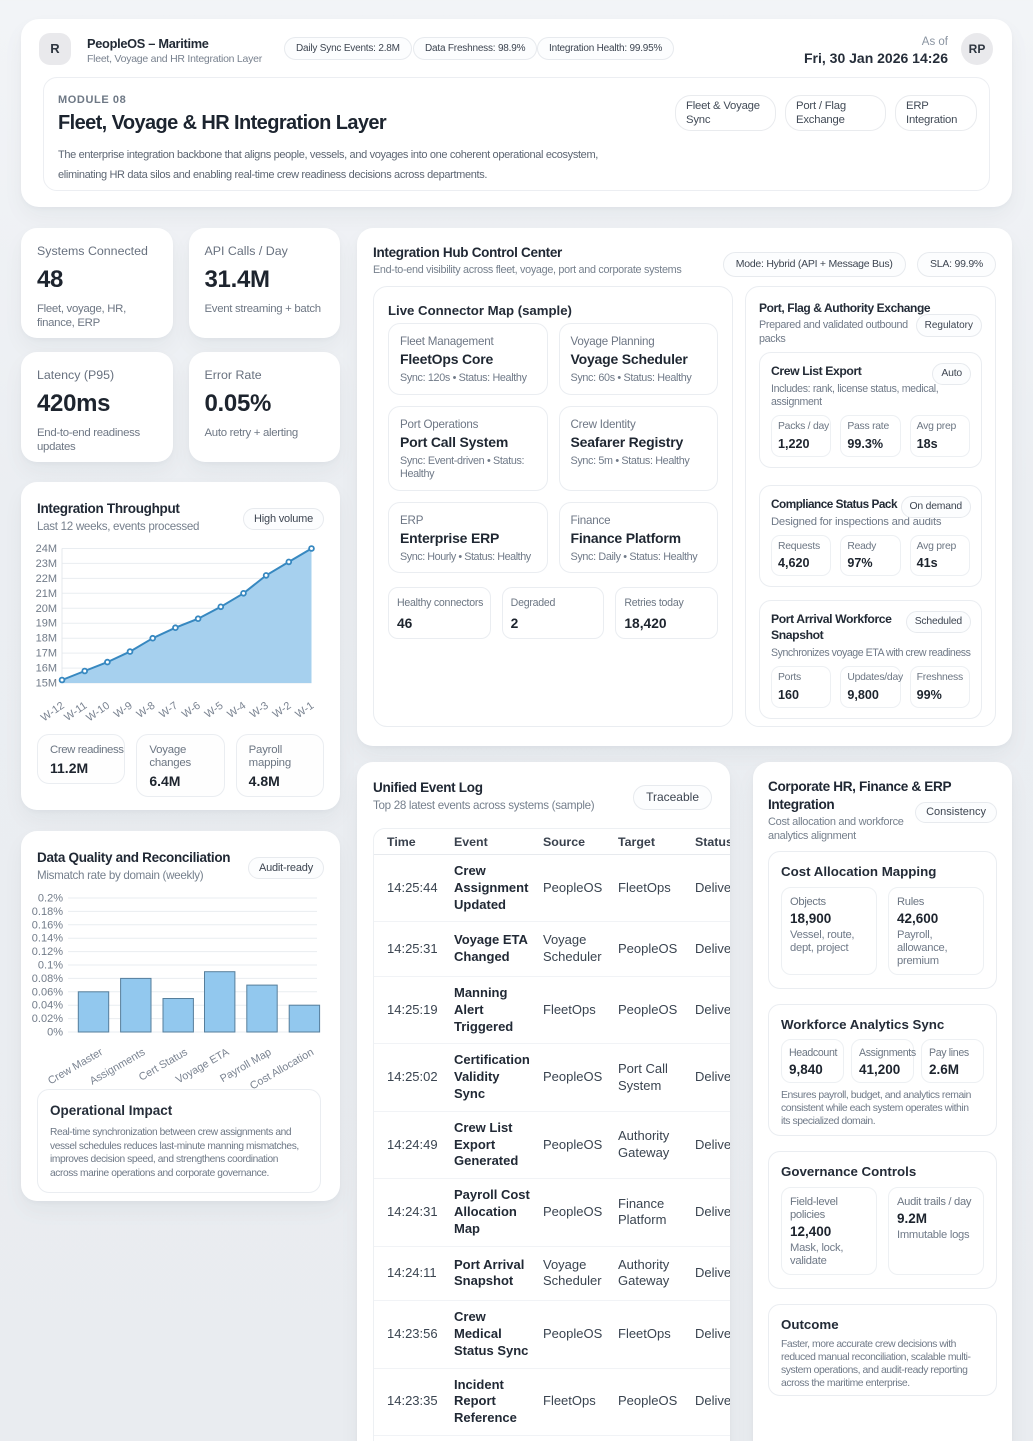  What do you see at coordinates (123, 710) in the screenshot?
I see `svg-text: W-9` at bounding box center [123, 710].